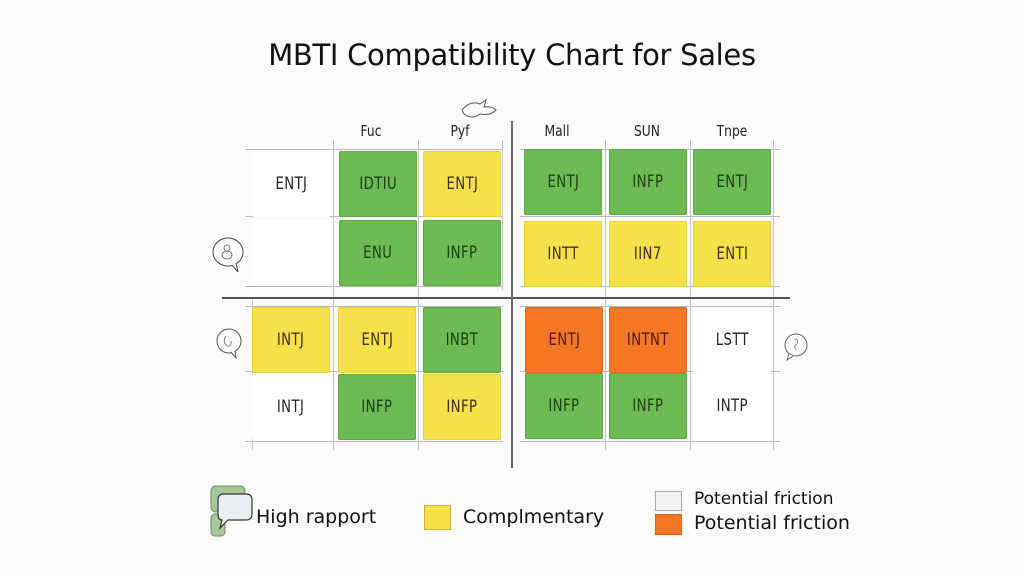 The image size is (1024, 576). I want to click on column-header: Fuc, so click(371, 131).